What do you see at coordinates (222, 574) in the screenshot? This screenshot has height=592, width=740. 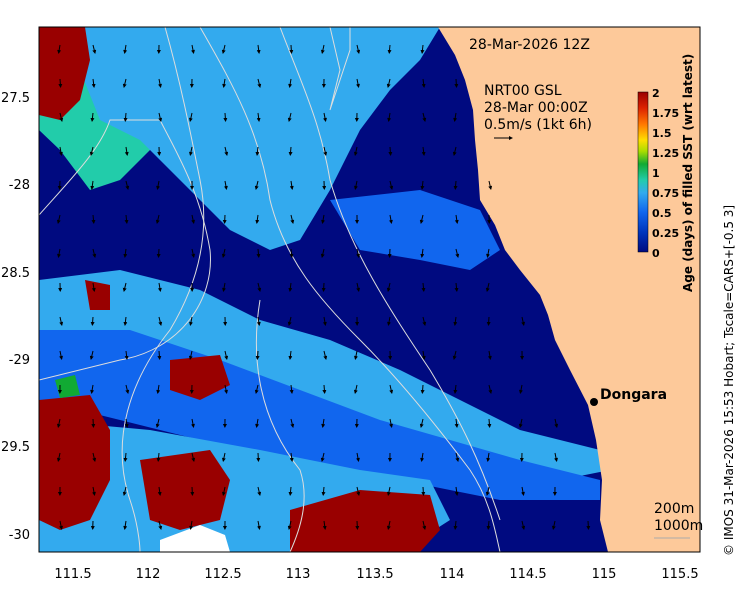 I see `x-tick-label: 112.5` at bounding box center [222, 574].